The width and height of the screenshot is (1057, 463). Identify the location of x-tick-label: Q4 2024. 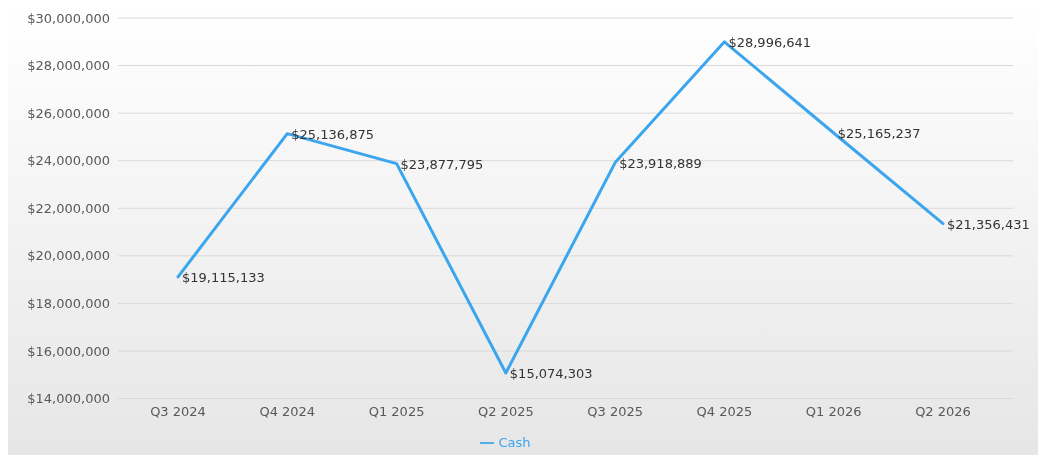
(287, 411).